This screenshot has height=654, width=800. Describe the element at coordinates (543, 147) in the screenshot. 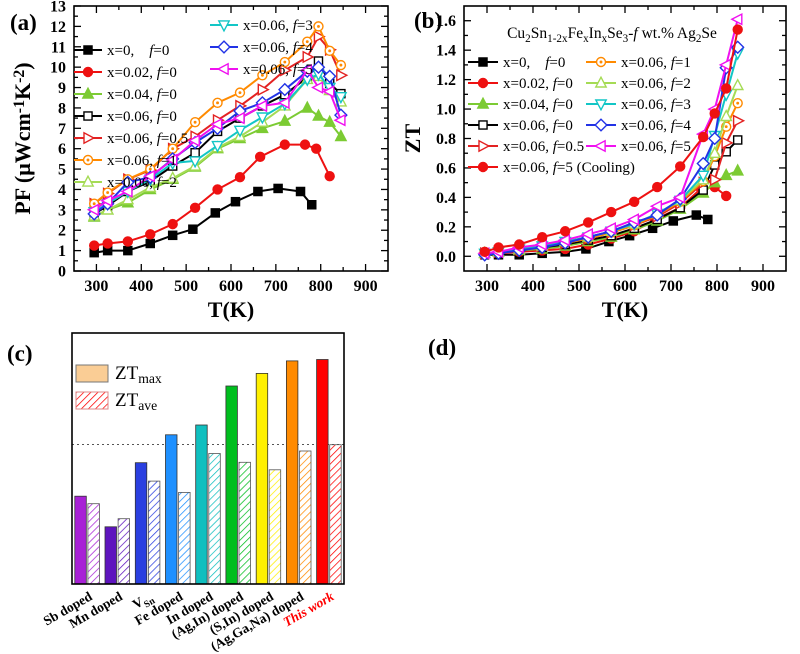

I see `legend-label-x-0-06-f-0-5: x=0.06, f=0.5` at that location.